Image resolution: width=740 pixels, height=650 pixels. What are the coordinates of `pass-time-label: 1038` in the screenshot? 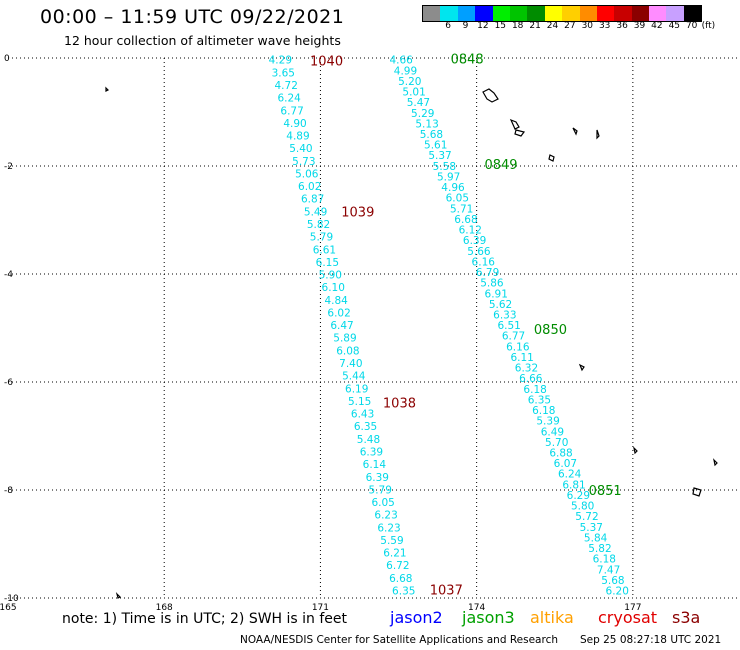 It's located at (399, 404).